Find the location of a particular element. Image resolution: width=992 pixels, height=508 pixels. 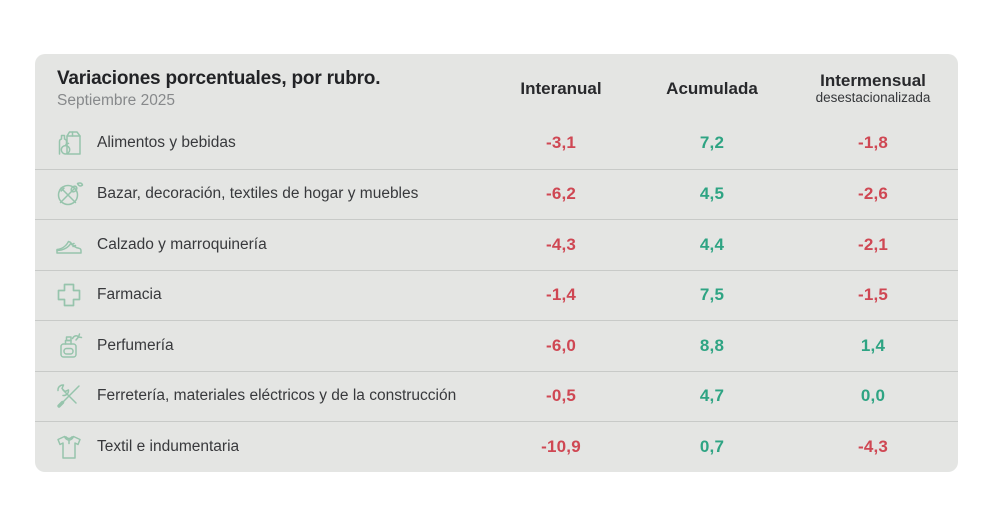

value-acumulada: 7,2 is located at coordinates (712, 143).